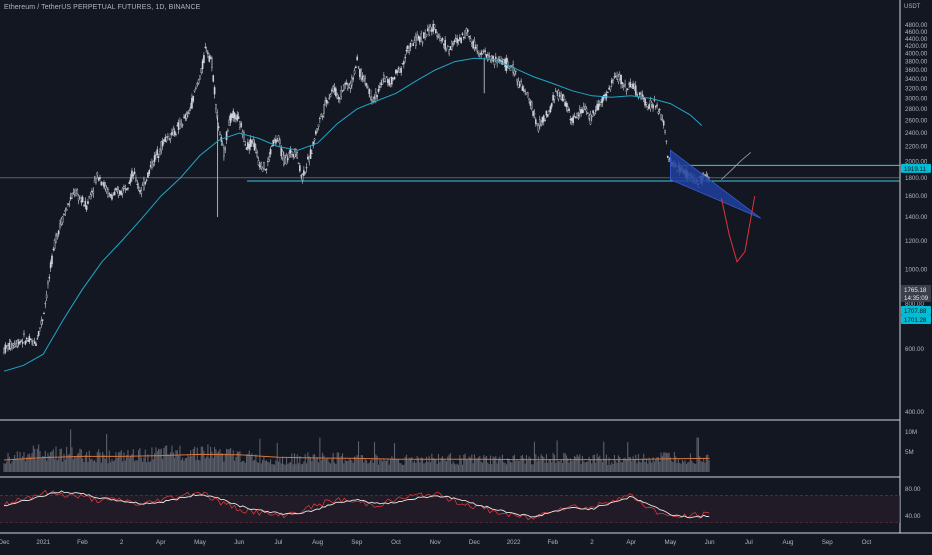 This screenshot has width=932, height=555. Describe the element at coordinates (916, 46) in the screenshot. I see `price-tick-label: 4200.00` at that location.